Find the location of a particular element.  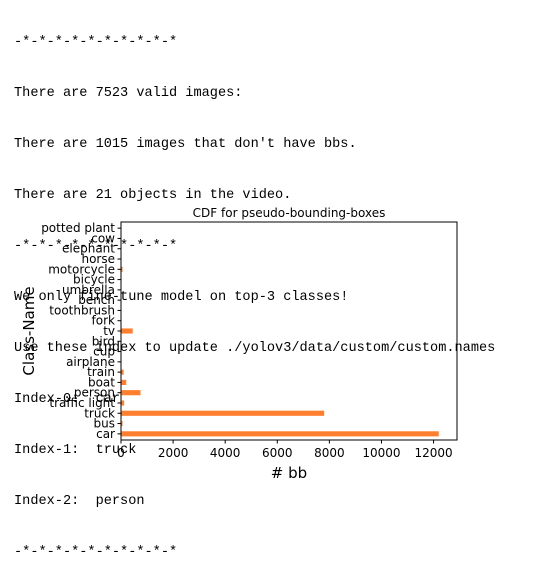

chart-title: CDF for pseudo-bounding-boxes is located at coordinates (289, 213).